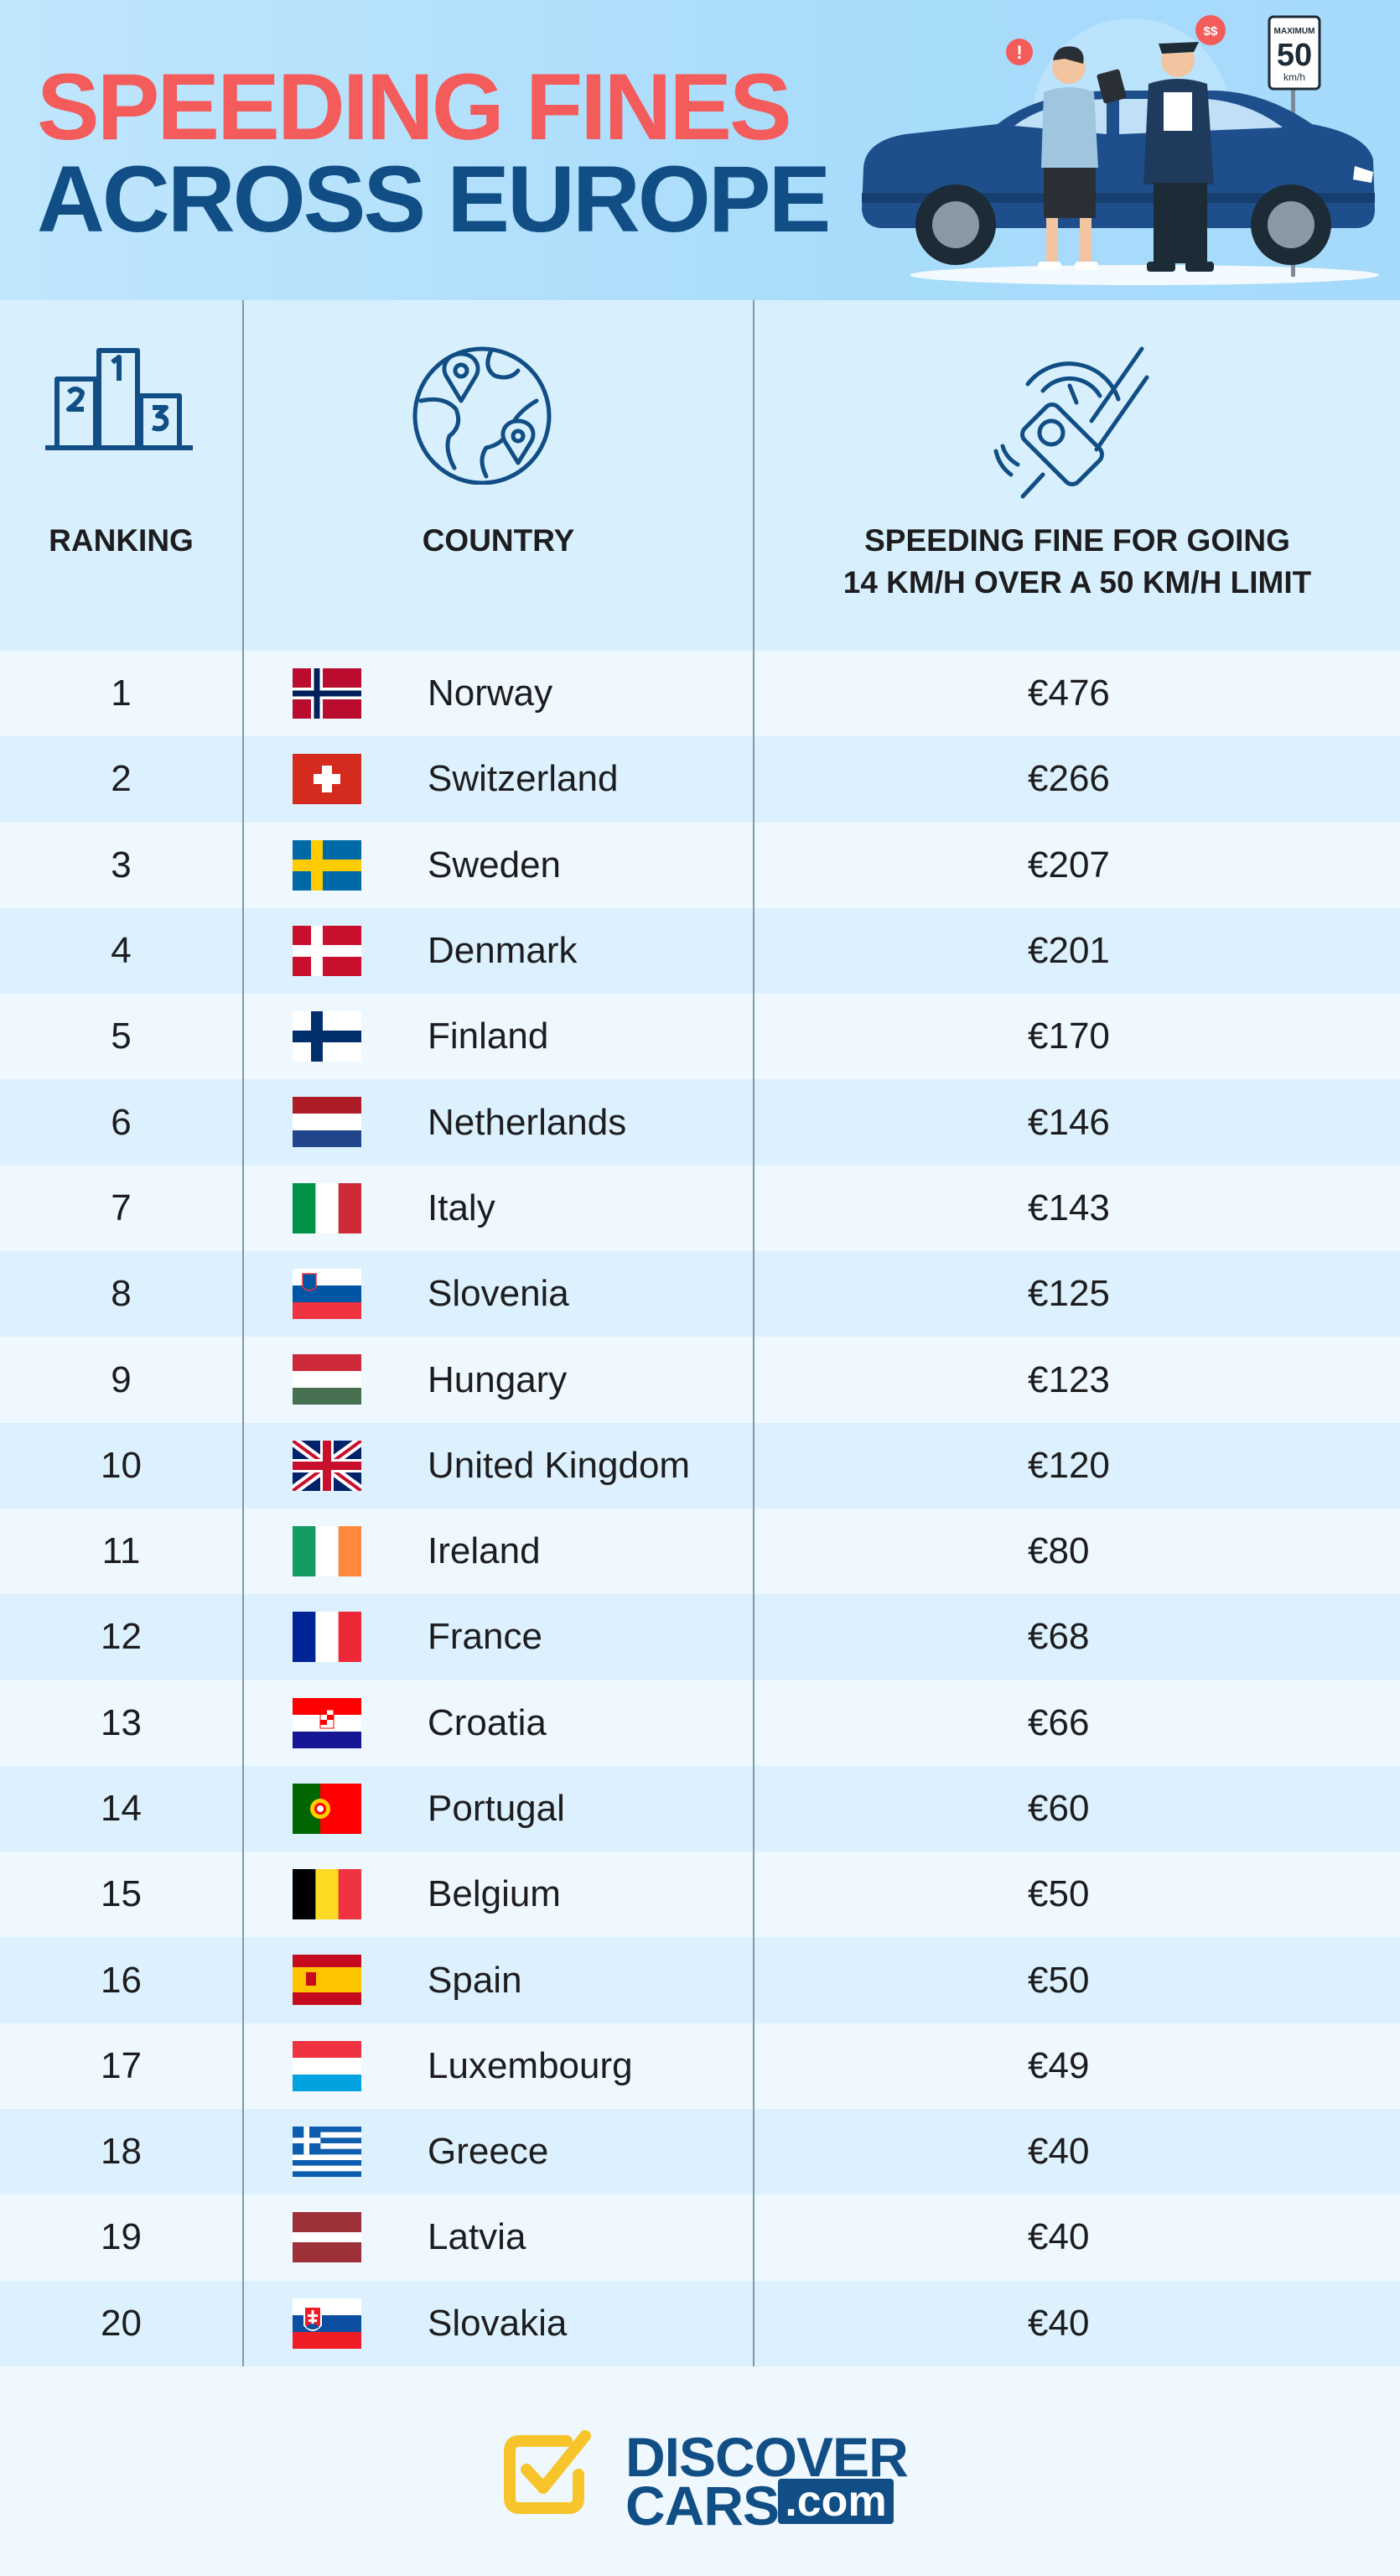  I want to click on rank-cell: 16, so click(121, 1980).